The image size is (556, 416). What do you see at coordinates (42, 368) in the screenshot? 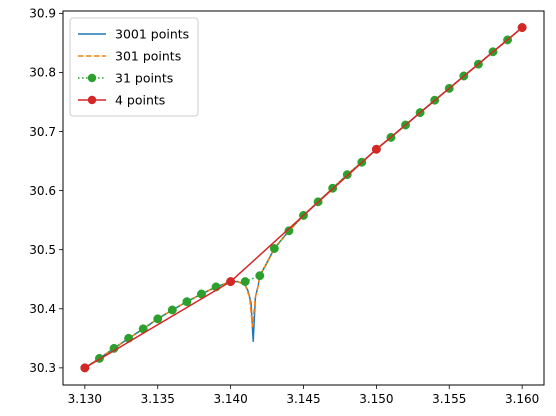
I see `y-tick-label: 30.3` at bounding box center [42, 368].